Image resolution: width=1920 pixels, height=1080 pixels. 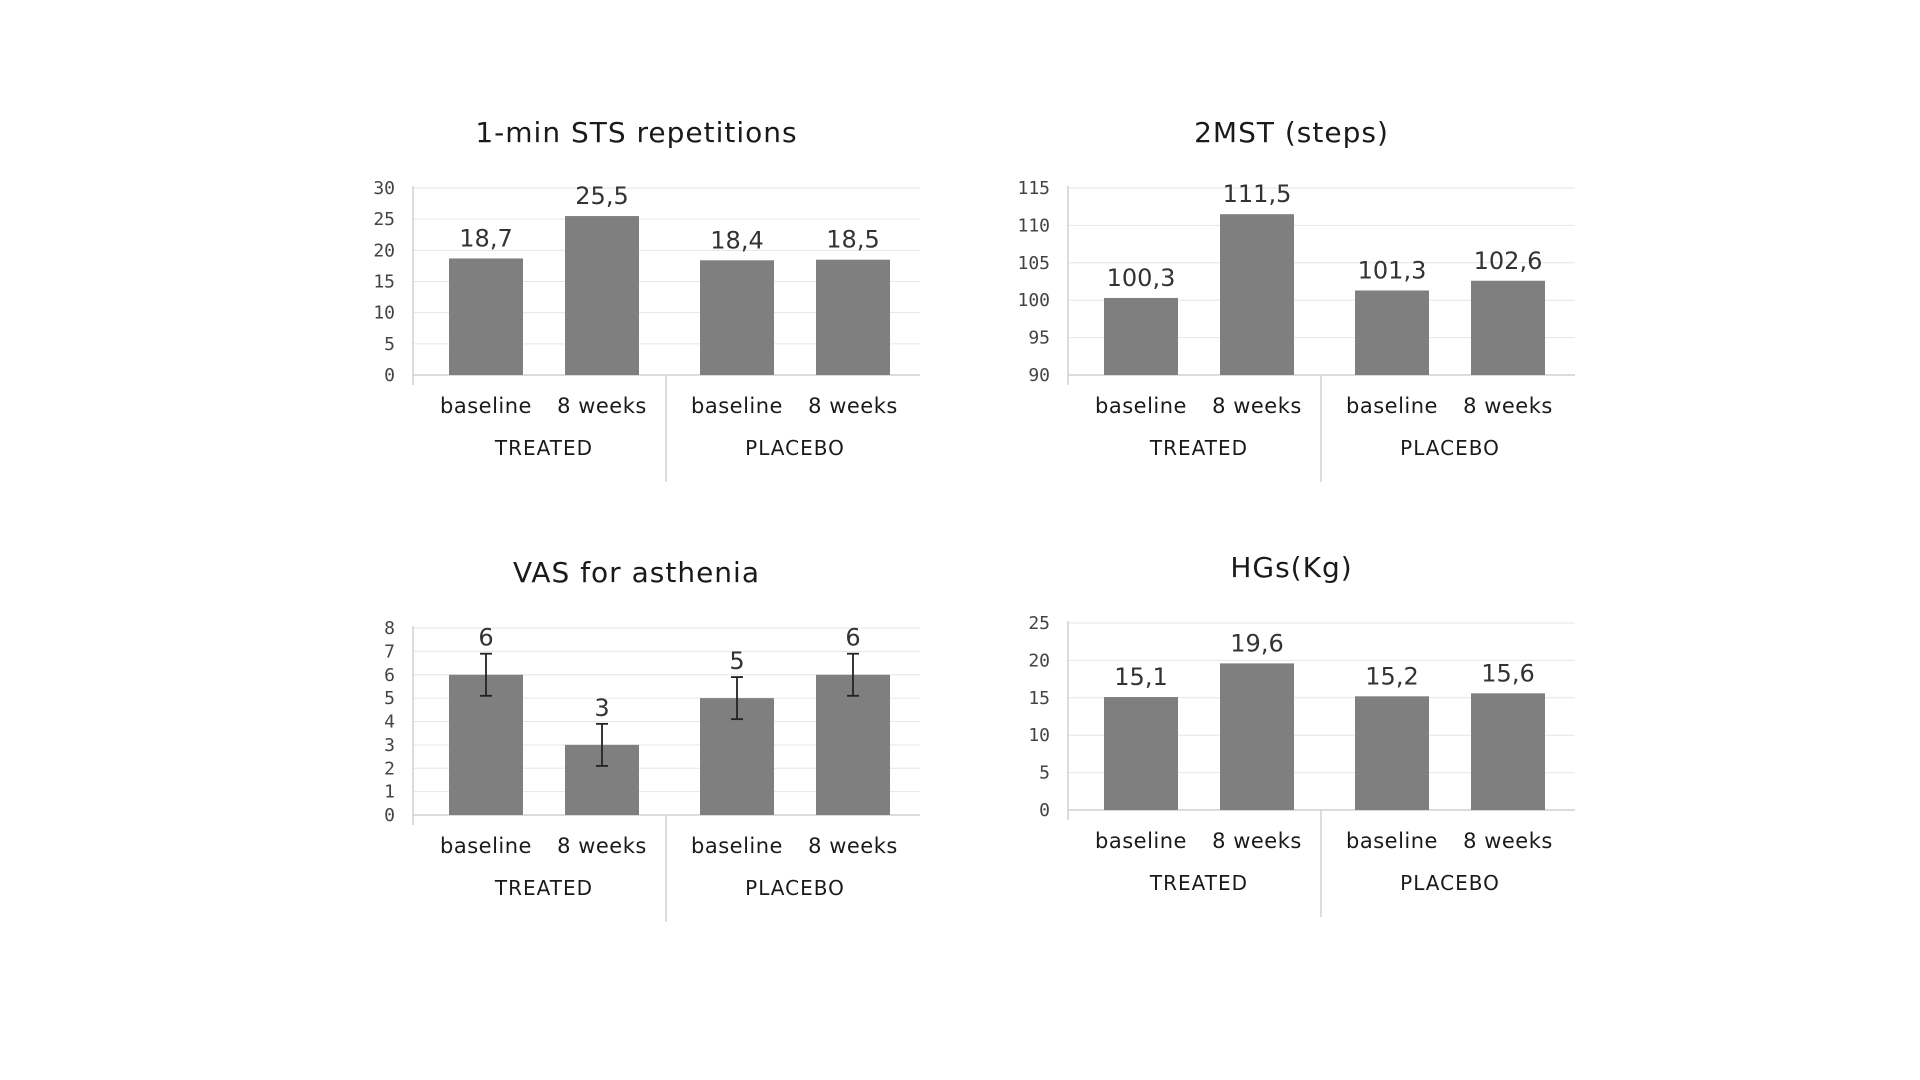 I want to click on data-label: 5, so click(x=736, y=661).